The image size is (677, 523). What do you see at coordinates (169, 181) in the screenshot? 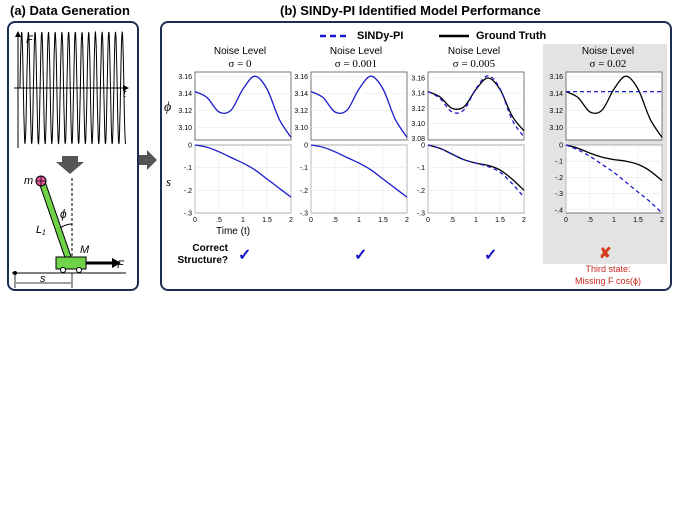
I see `row-label-s: s` at bounding box center [169, 181].